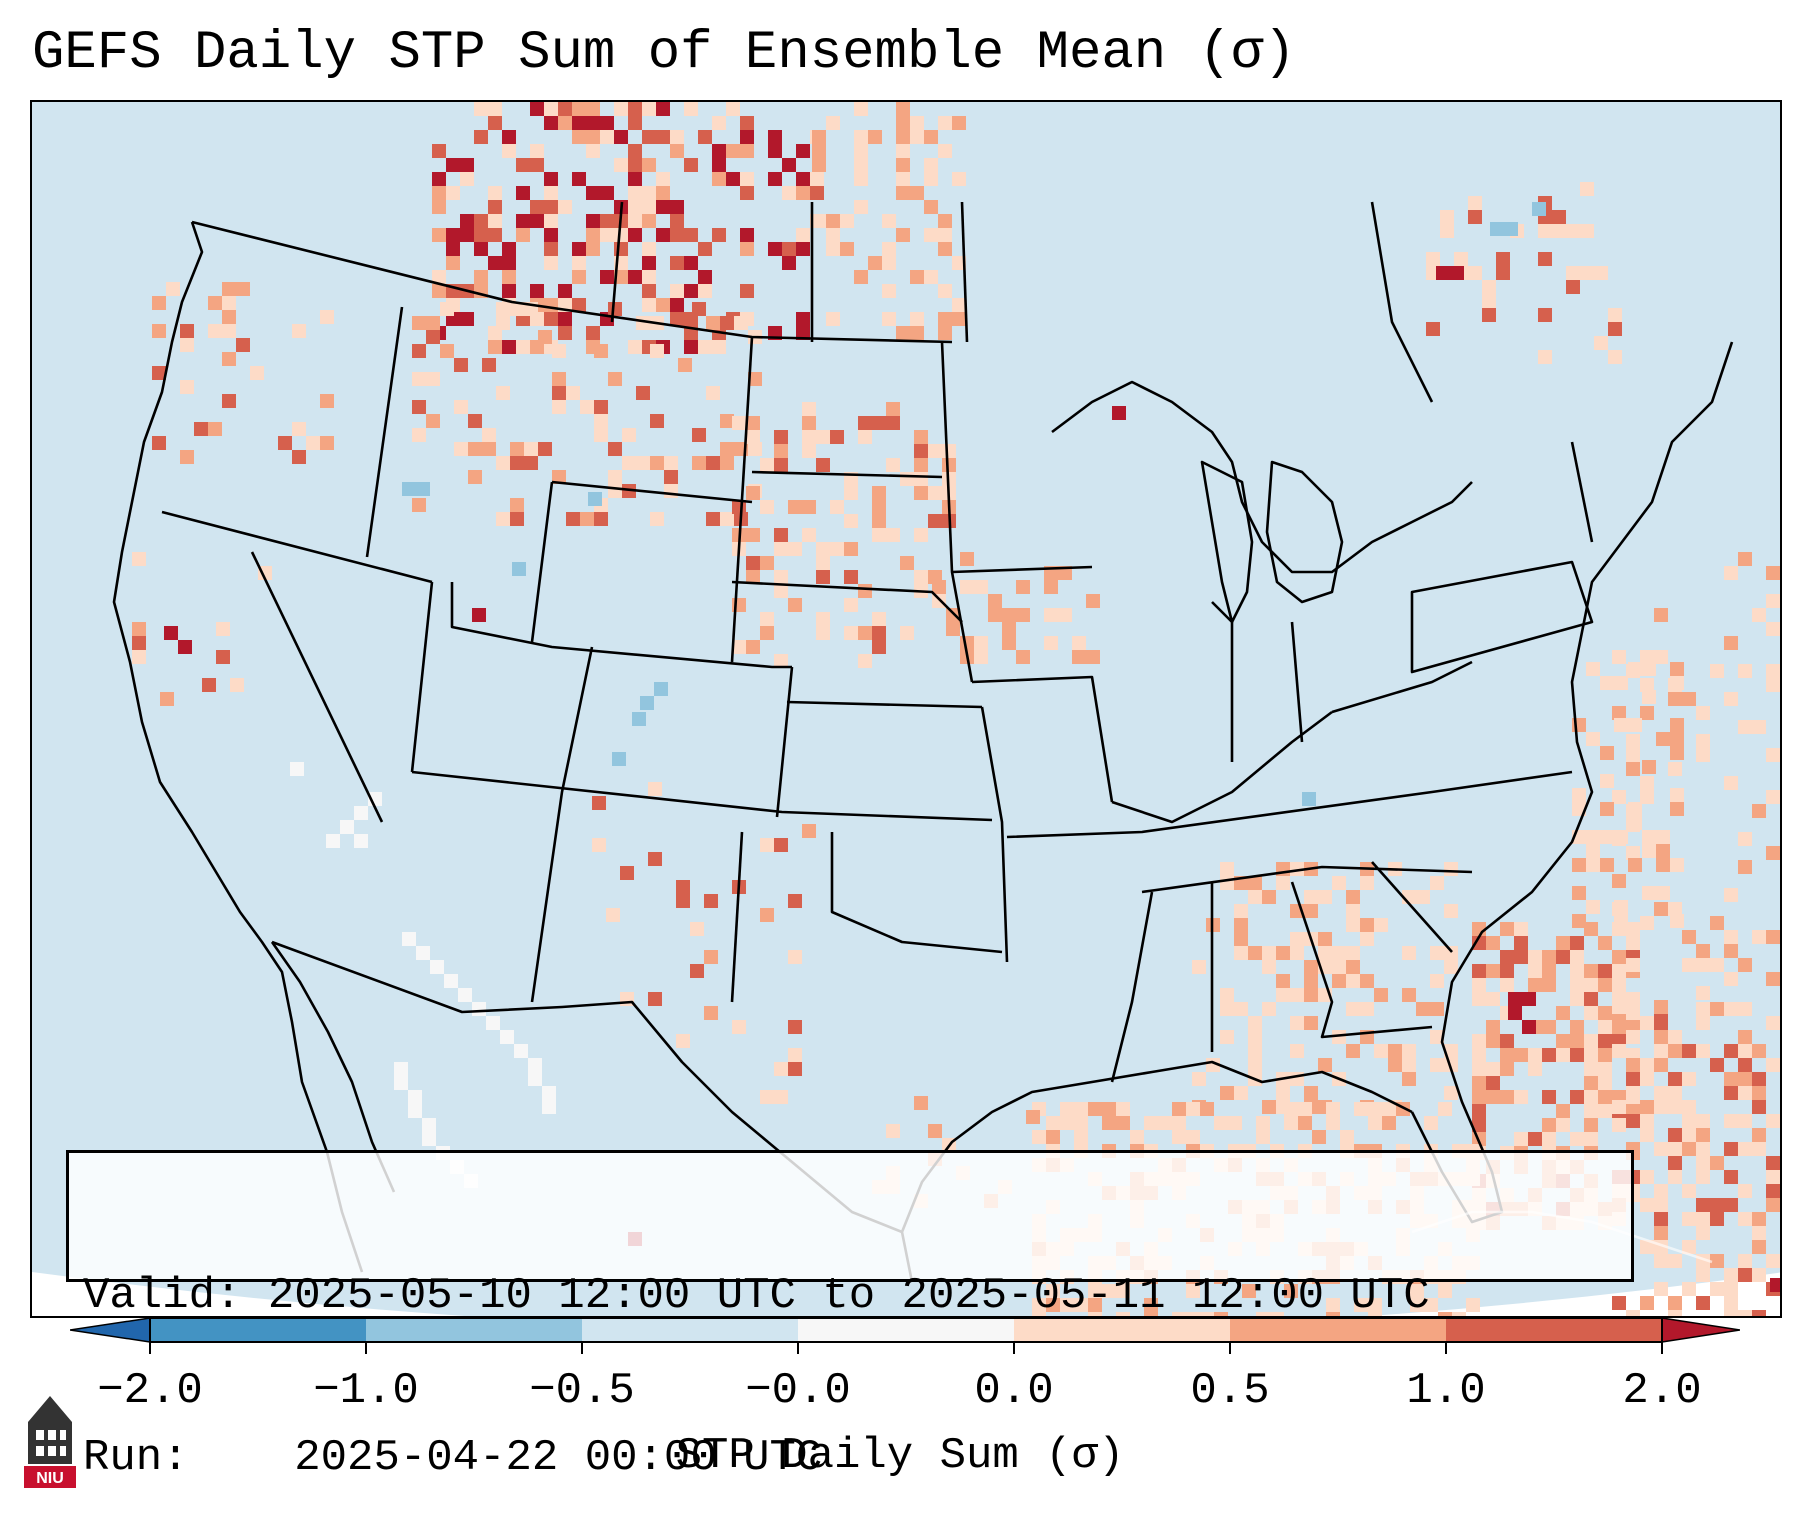 The height and width of the screenshot is (1539, 1803). Describe the element at coordinates (906, 1348) in the screenshot. I see `colorbar-ticks` at that location.